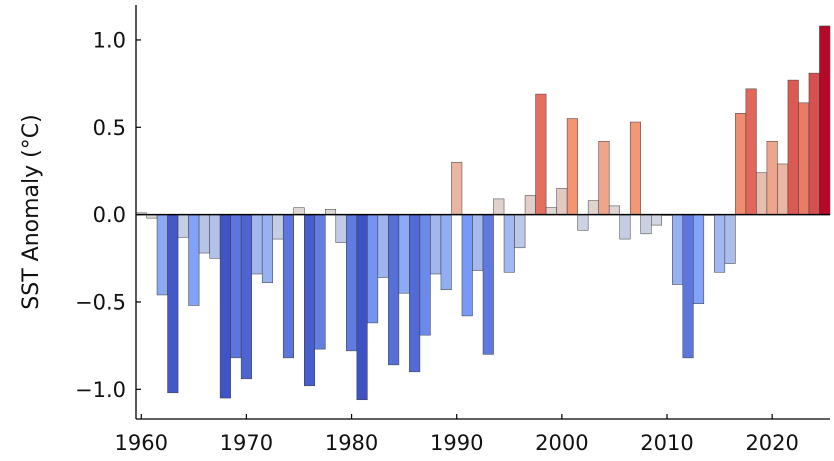 This screenshot has height=461, width=834. What do you see at coordinates (593, 207) in the screenshot?
I see `bar-2003` at bounding box center [593, 207].